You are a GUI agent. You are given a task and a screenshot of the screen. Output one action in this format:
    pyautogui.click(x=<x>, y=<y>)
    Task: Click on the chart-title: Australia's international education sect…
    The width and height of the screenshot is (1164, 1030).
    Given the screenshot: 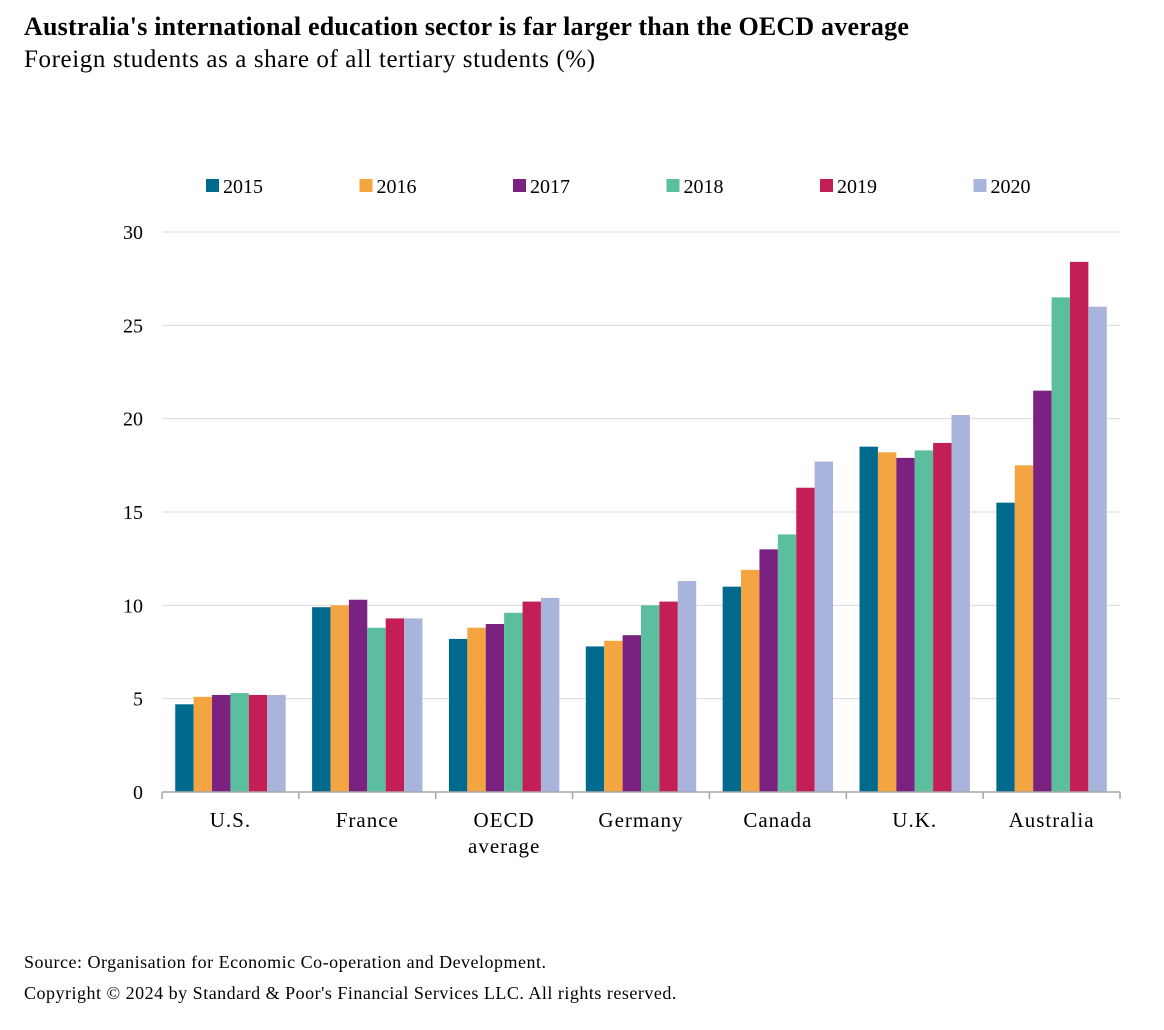 What is the action you would take?
    pyautogui.click(x=467, y=26)
    